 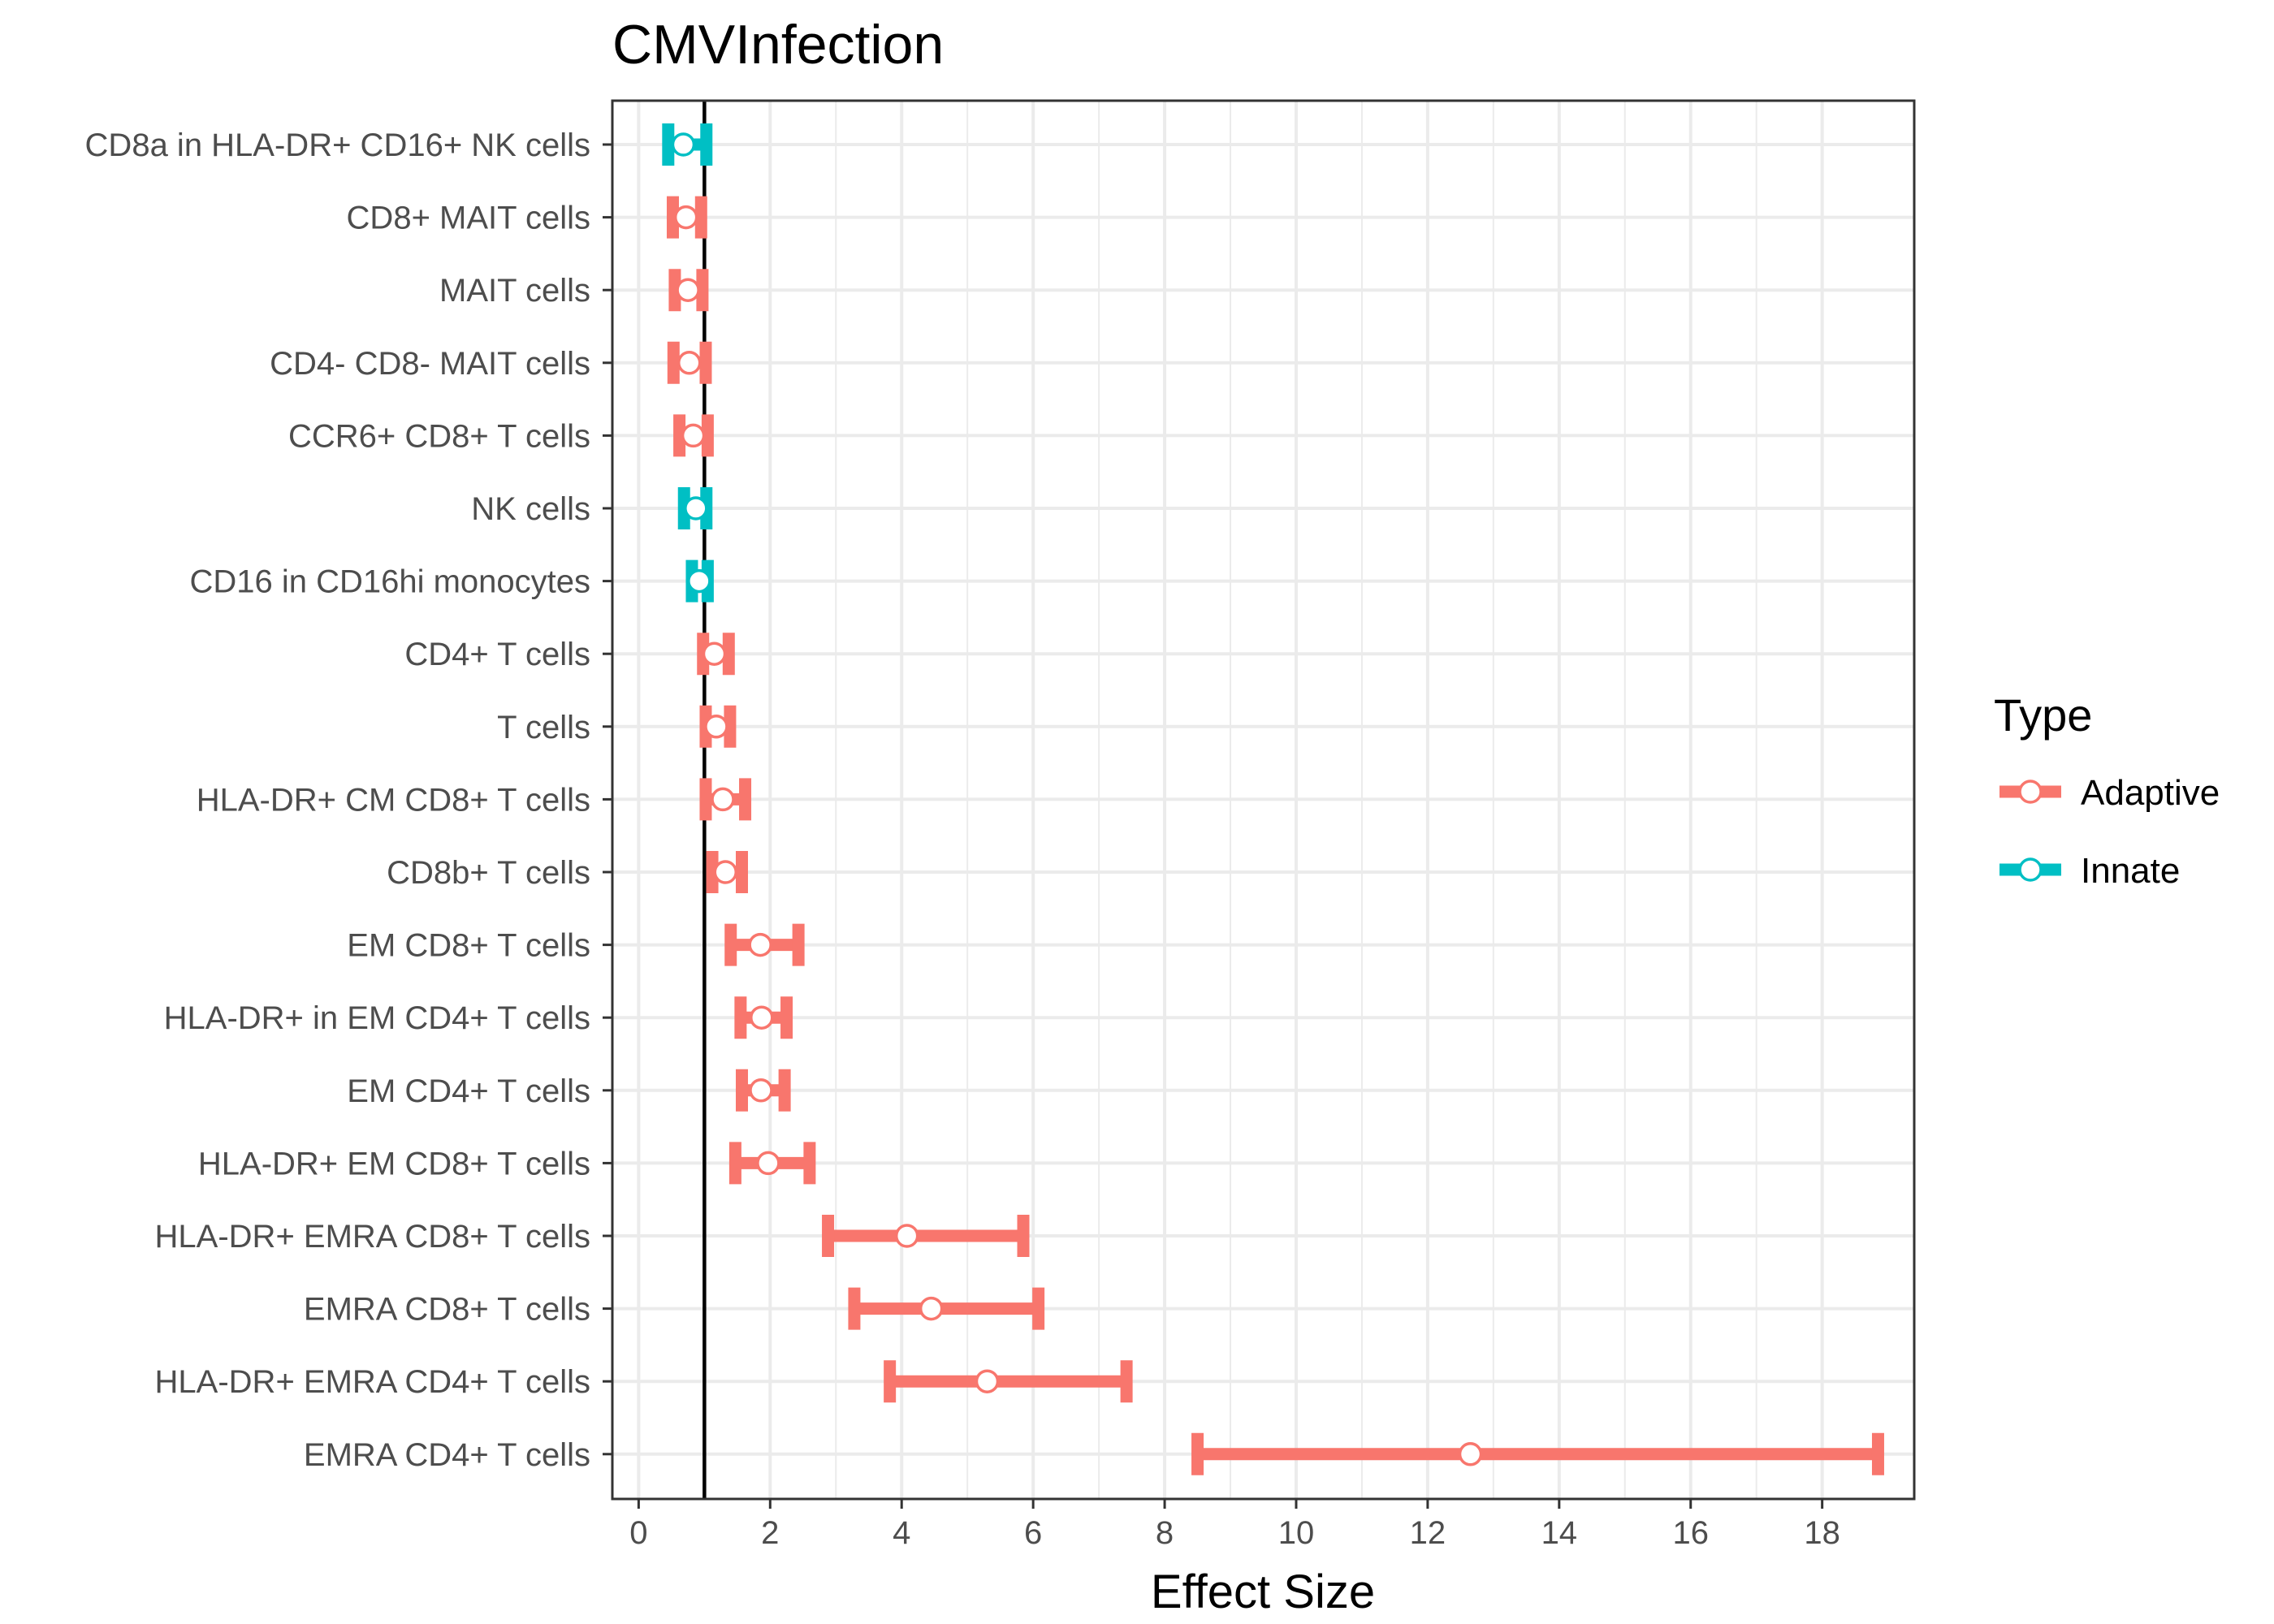 I want to click on y-tick-label: CD4- CD8- MAIT cells, so click(x=430, y=364).